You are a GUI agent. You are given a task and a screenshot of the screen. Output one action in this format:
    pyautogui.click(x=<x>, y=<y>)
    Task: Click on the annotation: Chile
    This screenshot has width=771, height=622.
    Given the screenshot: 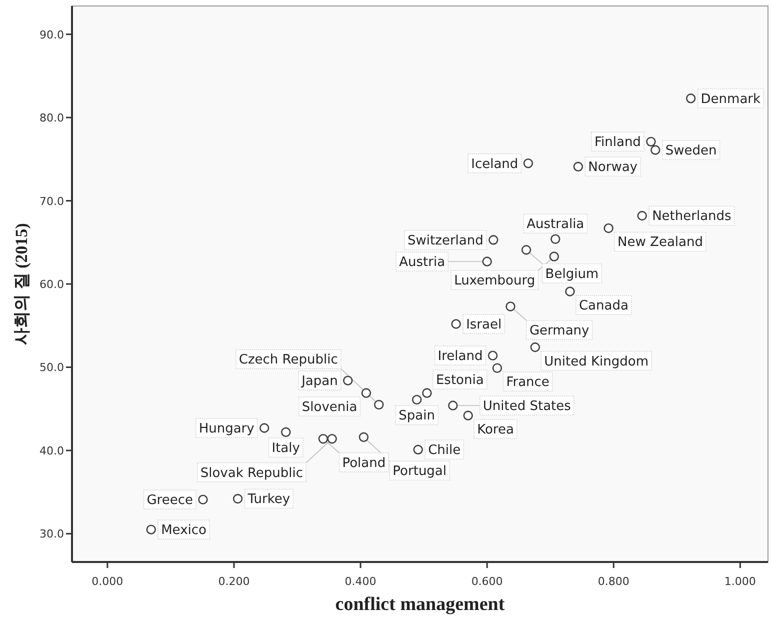 What is the action you would take?
    pyautogui.click(x=444, y=450)
    